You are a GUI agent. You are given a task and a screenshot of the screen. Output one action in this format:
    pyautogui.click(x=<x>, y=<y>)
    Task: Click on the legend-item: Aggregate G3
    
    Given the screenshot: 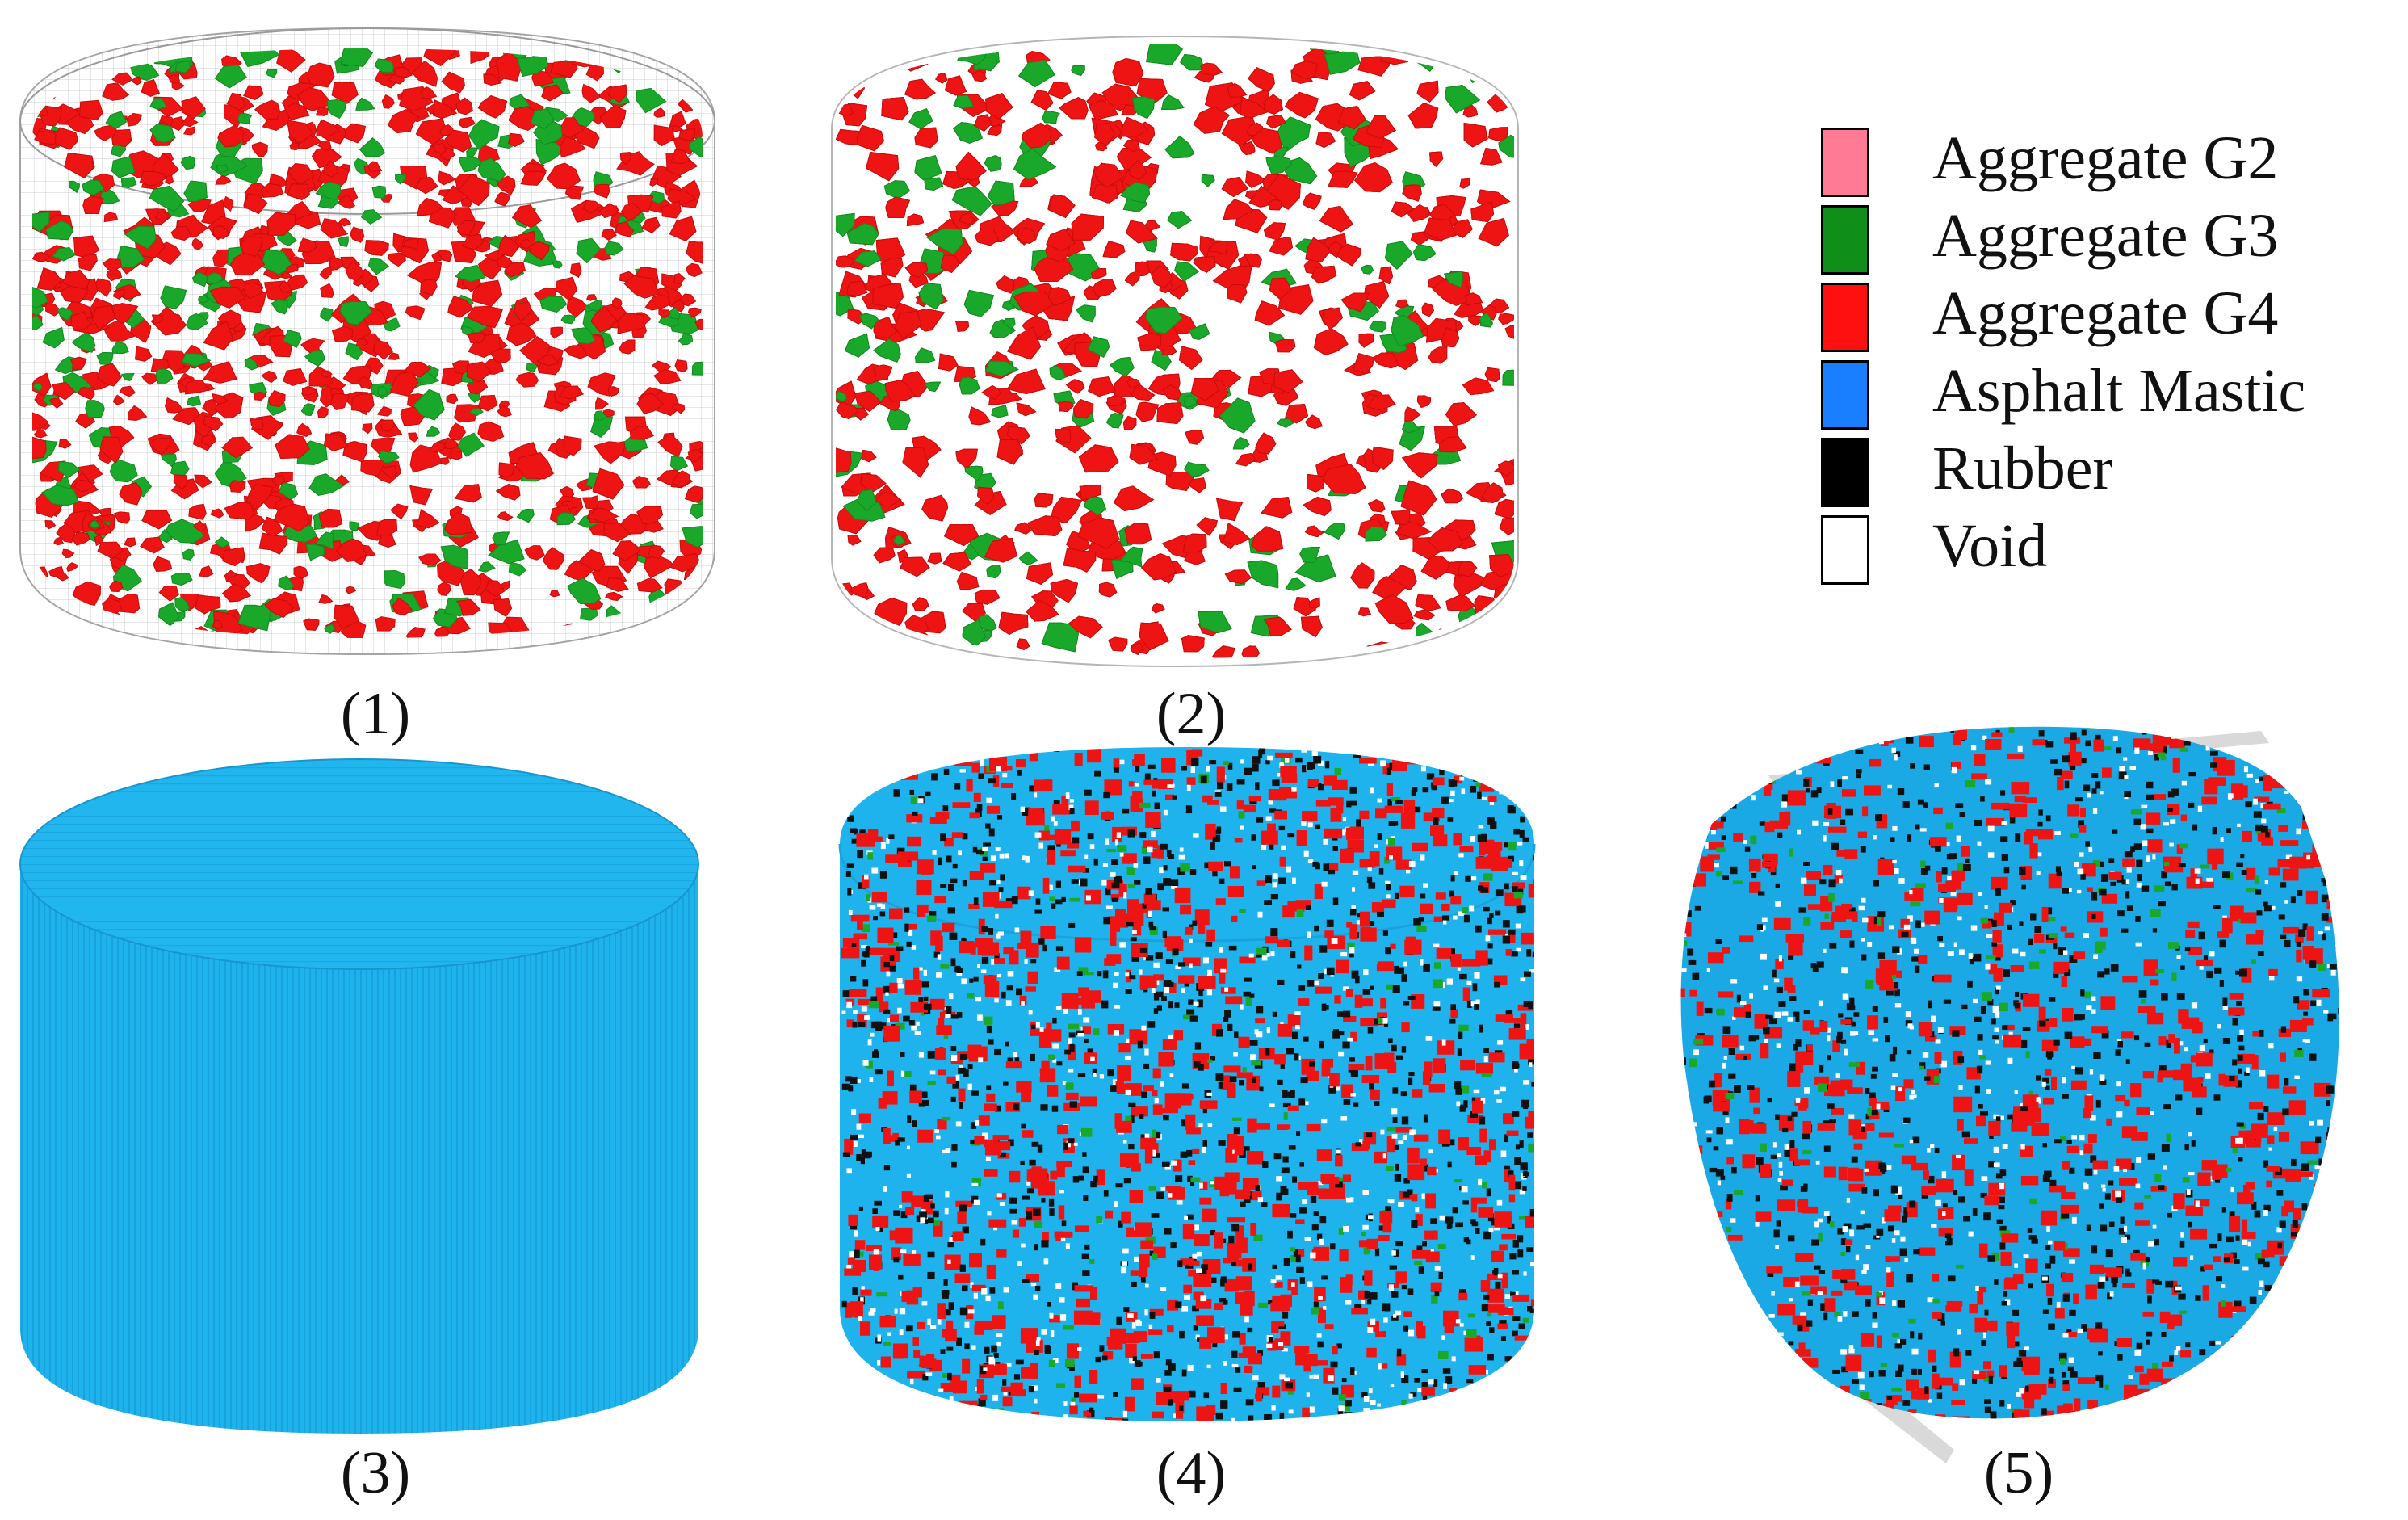 What is the action you would take?
    pyautogui.click(x=2103, y=236)
    